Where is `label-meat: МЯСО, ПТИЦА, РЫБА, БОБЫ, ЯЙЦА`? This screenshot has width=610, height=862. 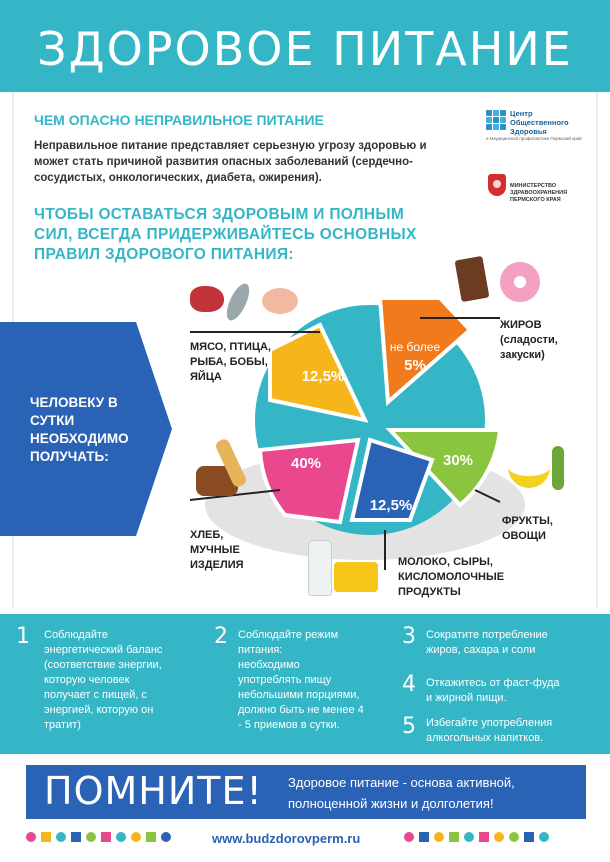
label-meat: МЯСО, ПТИЦА, РЫБА, БОБЫ, ЯЙЦА is located at coordinates (230, 362).